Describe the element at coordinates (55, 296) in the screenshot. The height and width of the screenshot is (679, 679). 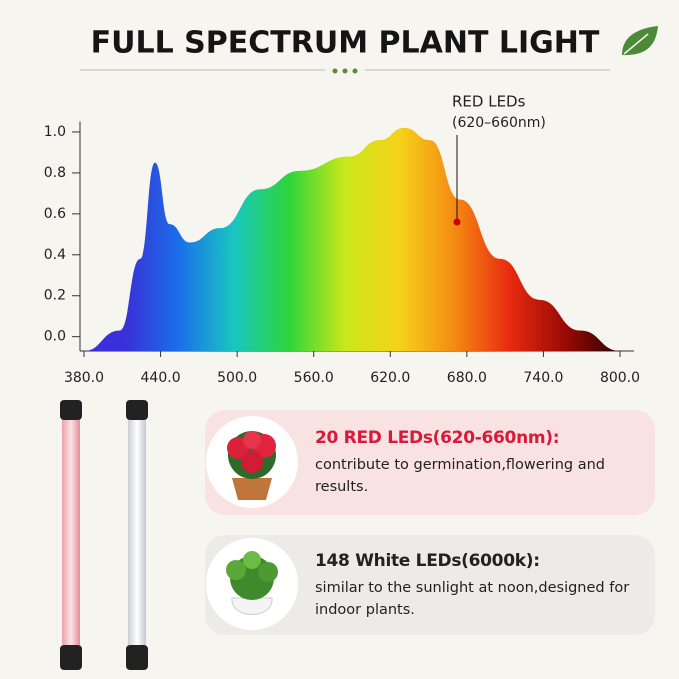
I see `y-tick-label: 0.2` at that location.